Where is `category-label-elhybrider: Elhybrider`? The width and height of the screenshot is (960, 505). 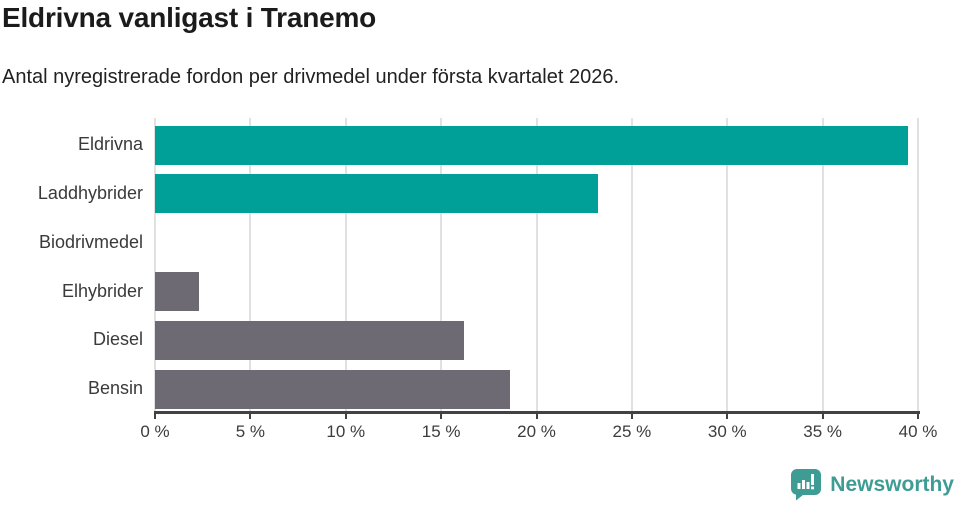 category-label-elhybrider: Elhybrider is located at coordinates (102, 290).